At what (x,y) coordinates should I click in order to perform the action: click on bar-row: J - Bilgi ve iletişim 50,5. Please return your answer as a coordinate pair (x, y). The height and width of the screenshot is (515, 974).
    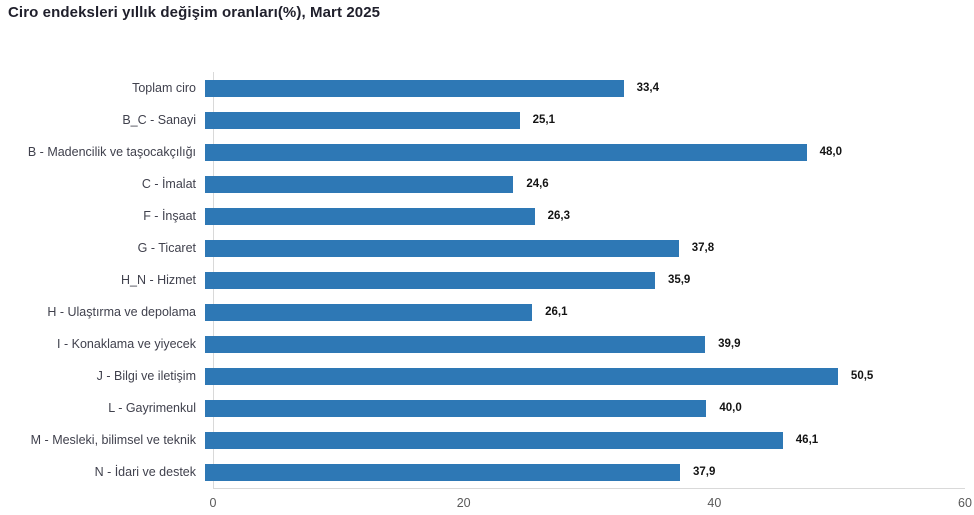
    Looking at the image, I should click on (487, 376).